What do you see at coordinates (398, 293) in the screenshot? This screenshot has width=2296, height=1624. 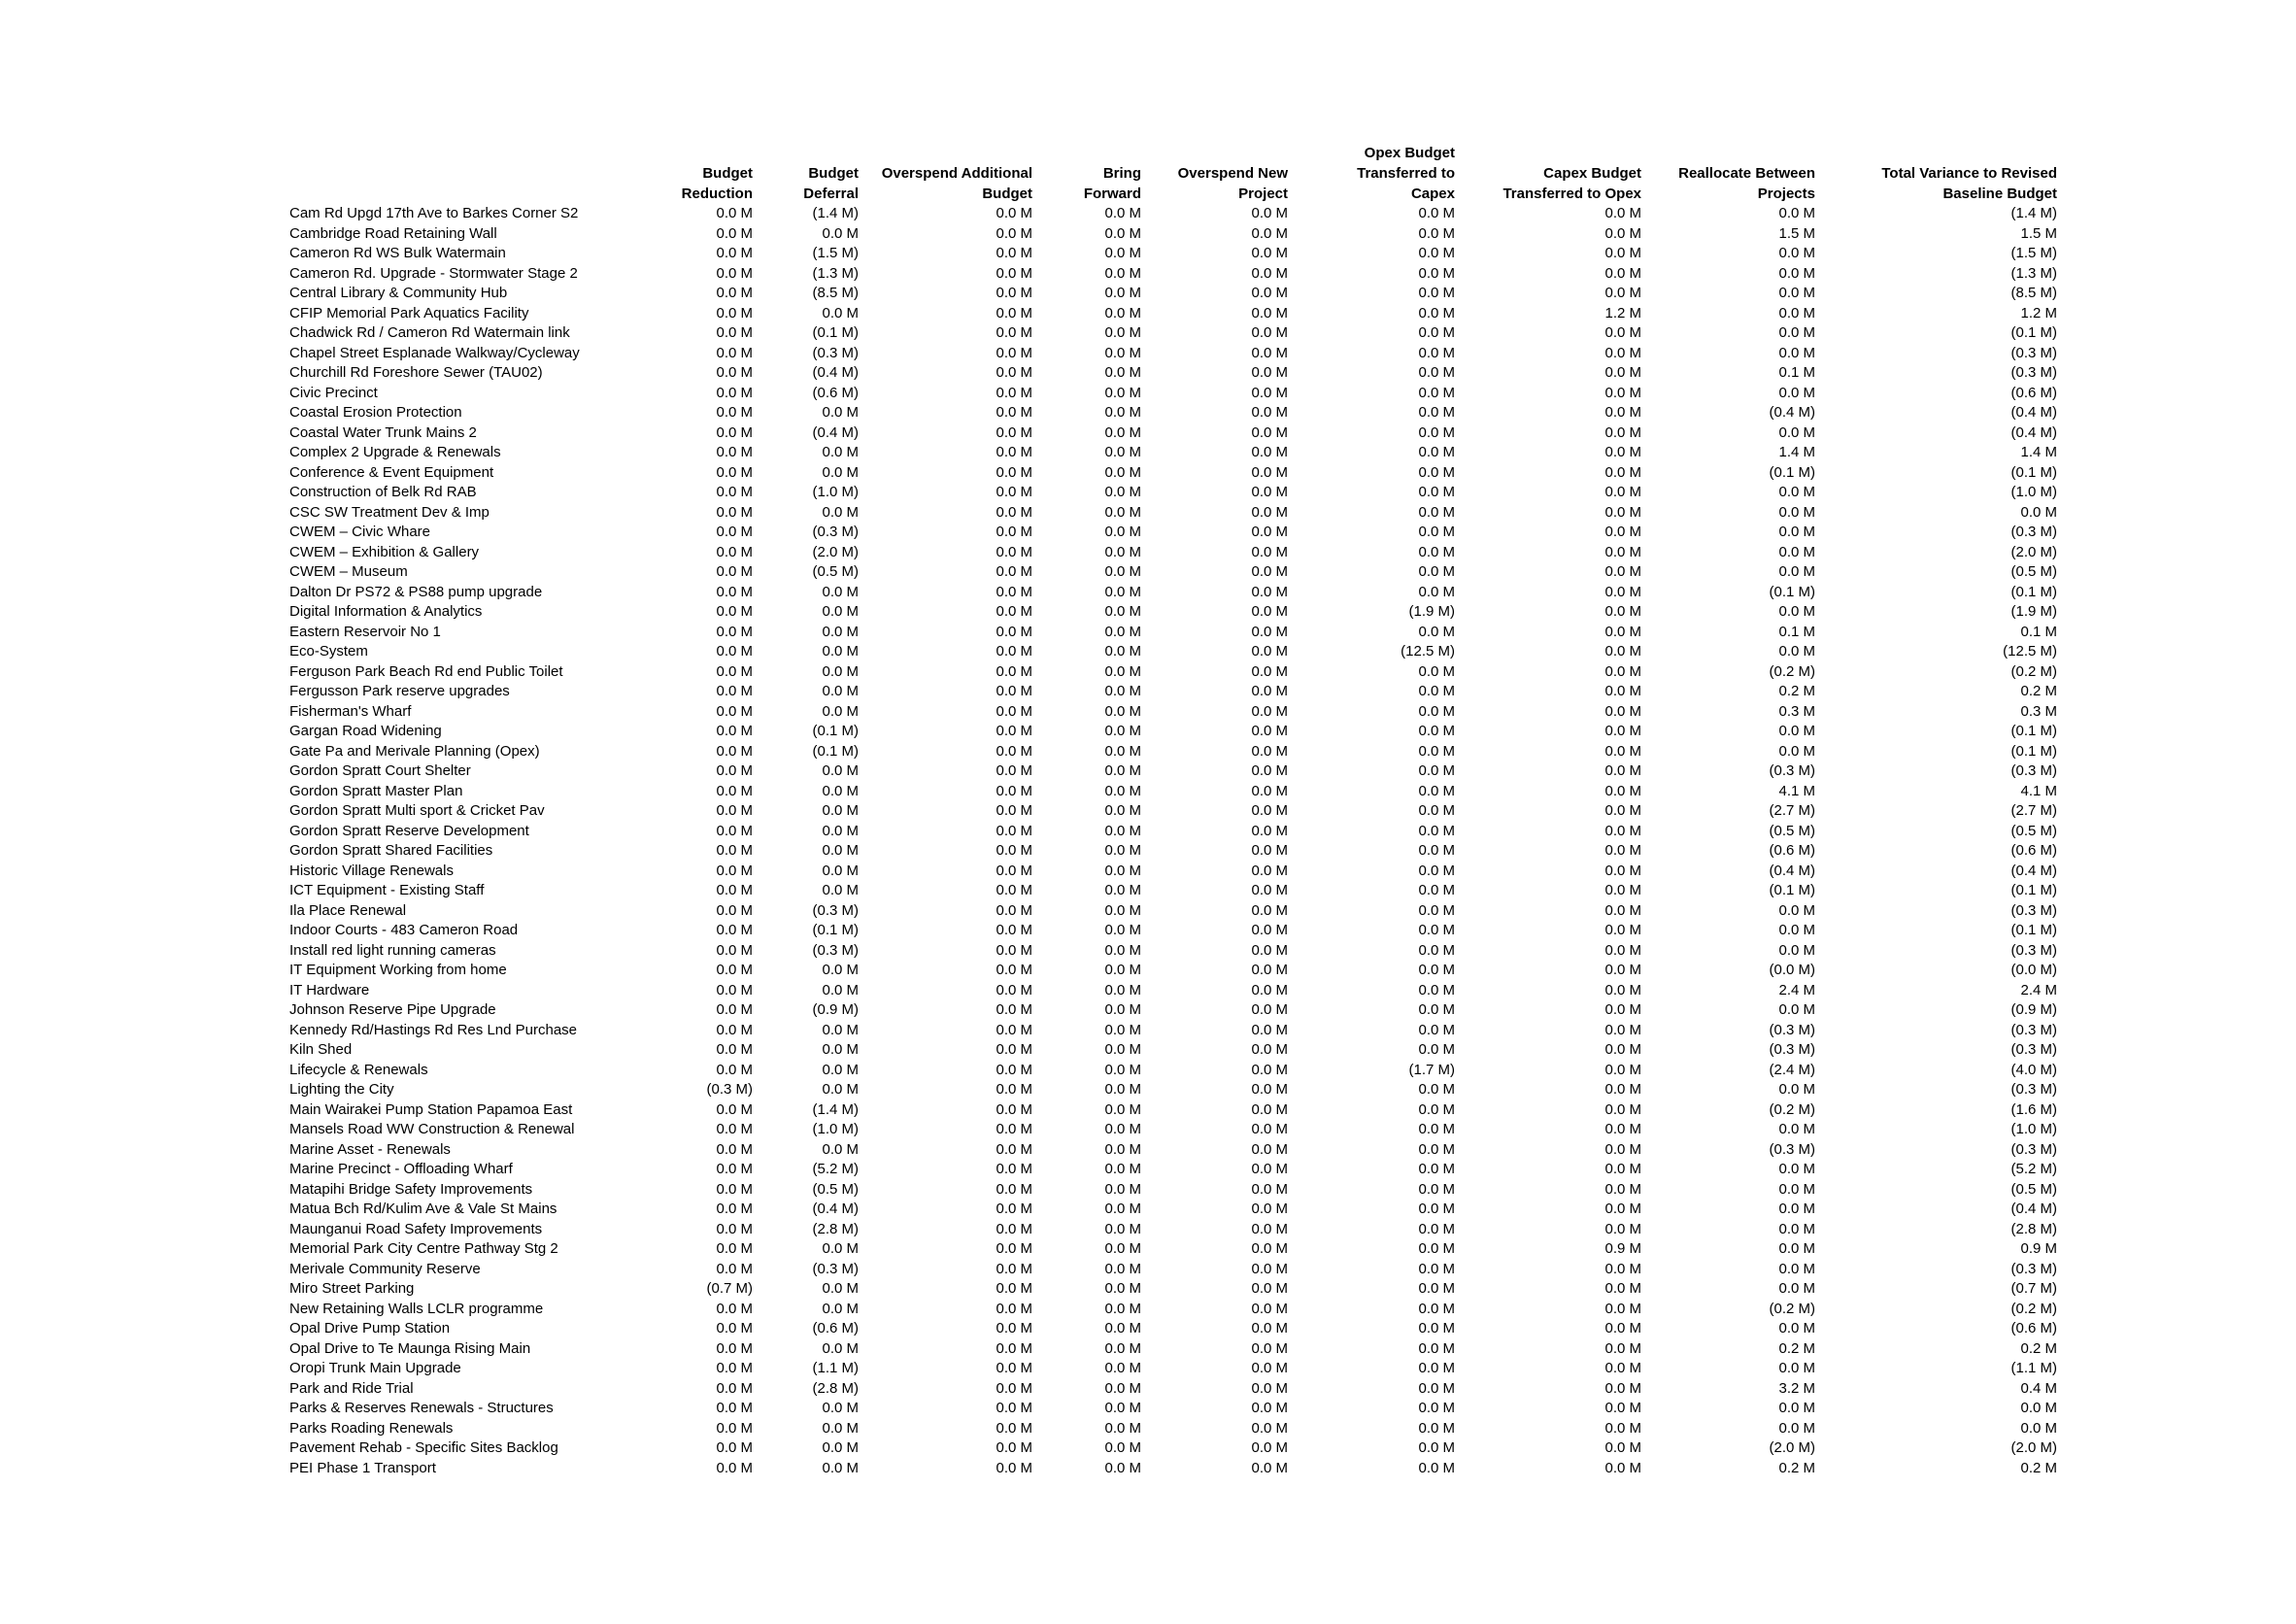 I see `project-name: Central Library & Community Hub` at bounding box center [398, 293].